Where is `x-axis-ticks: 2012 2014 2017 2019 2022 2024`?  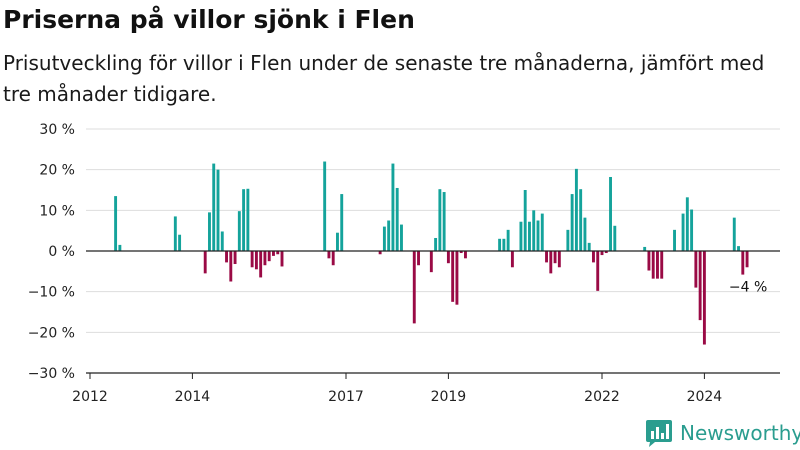
x-axis-ticks: 2012 2014 2017 2019 2022 2024 is located at coordinates (397, 389).